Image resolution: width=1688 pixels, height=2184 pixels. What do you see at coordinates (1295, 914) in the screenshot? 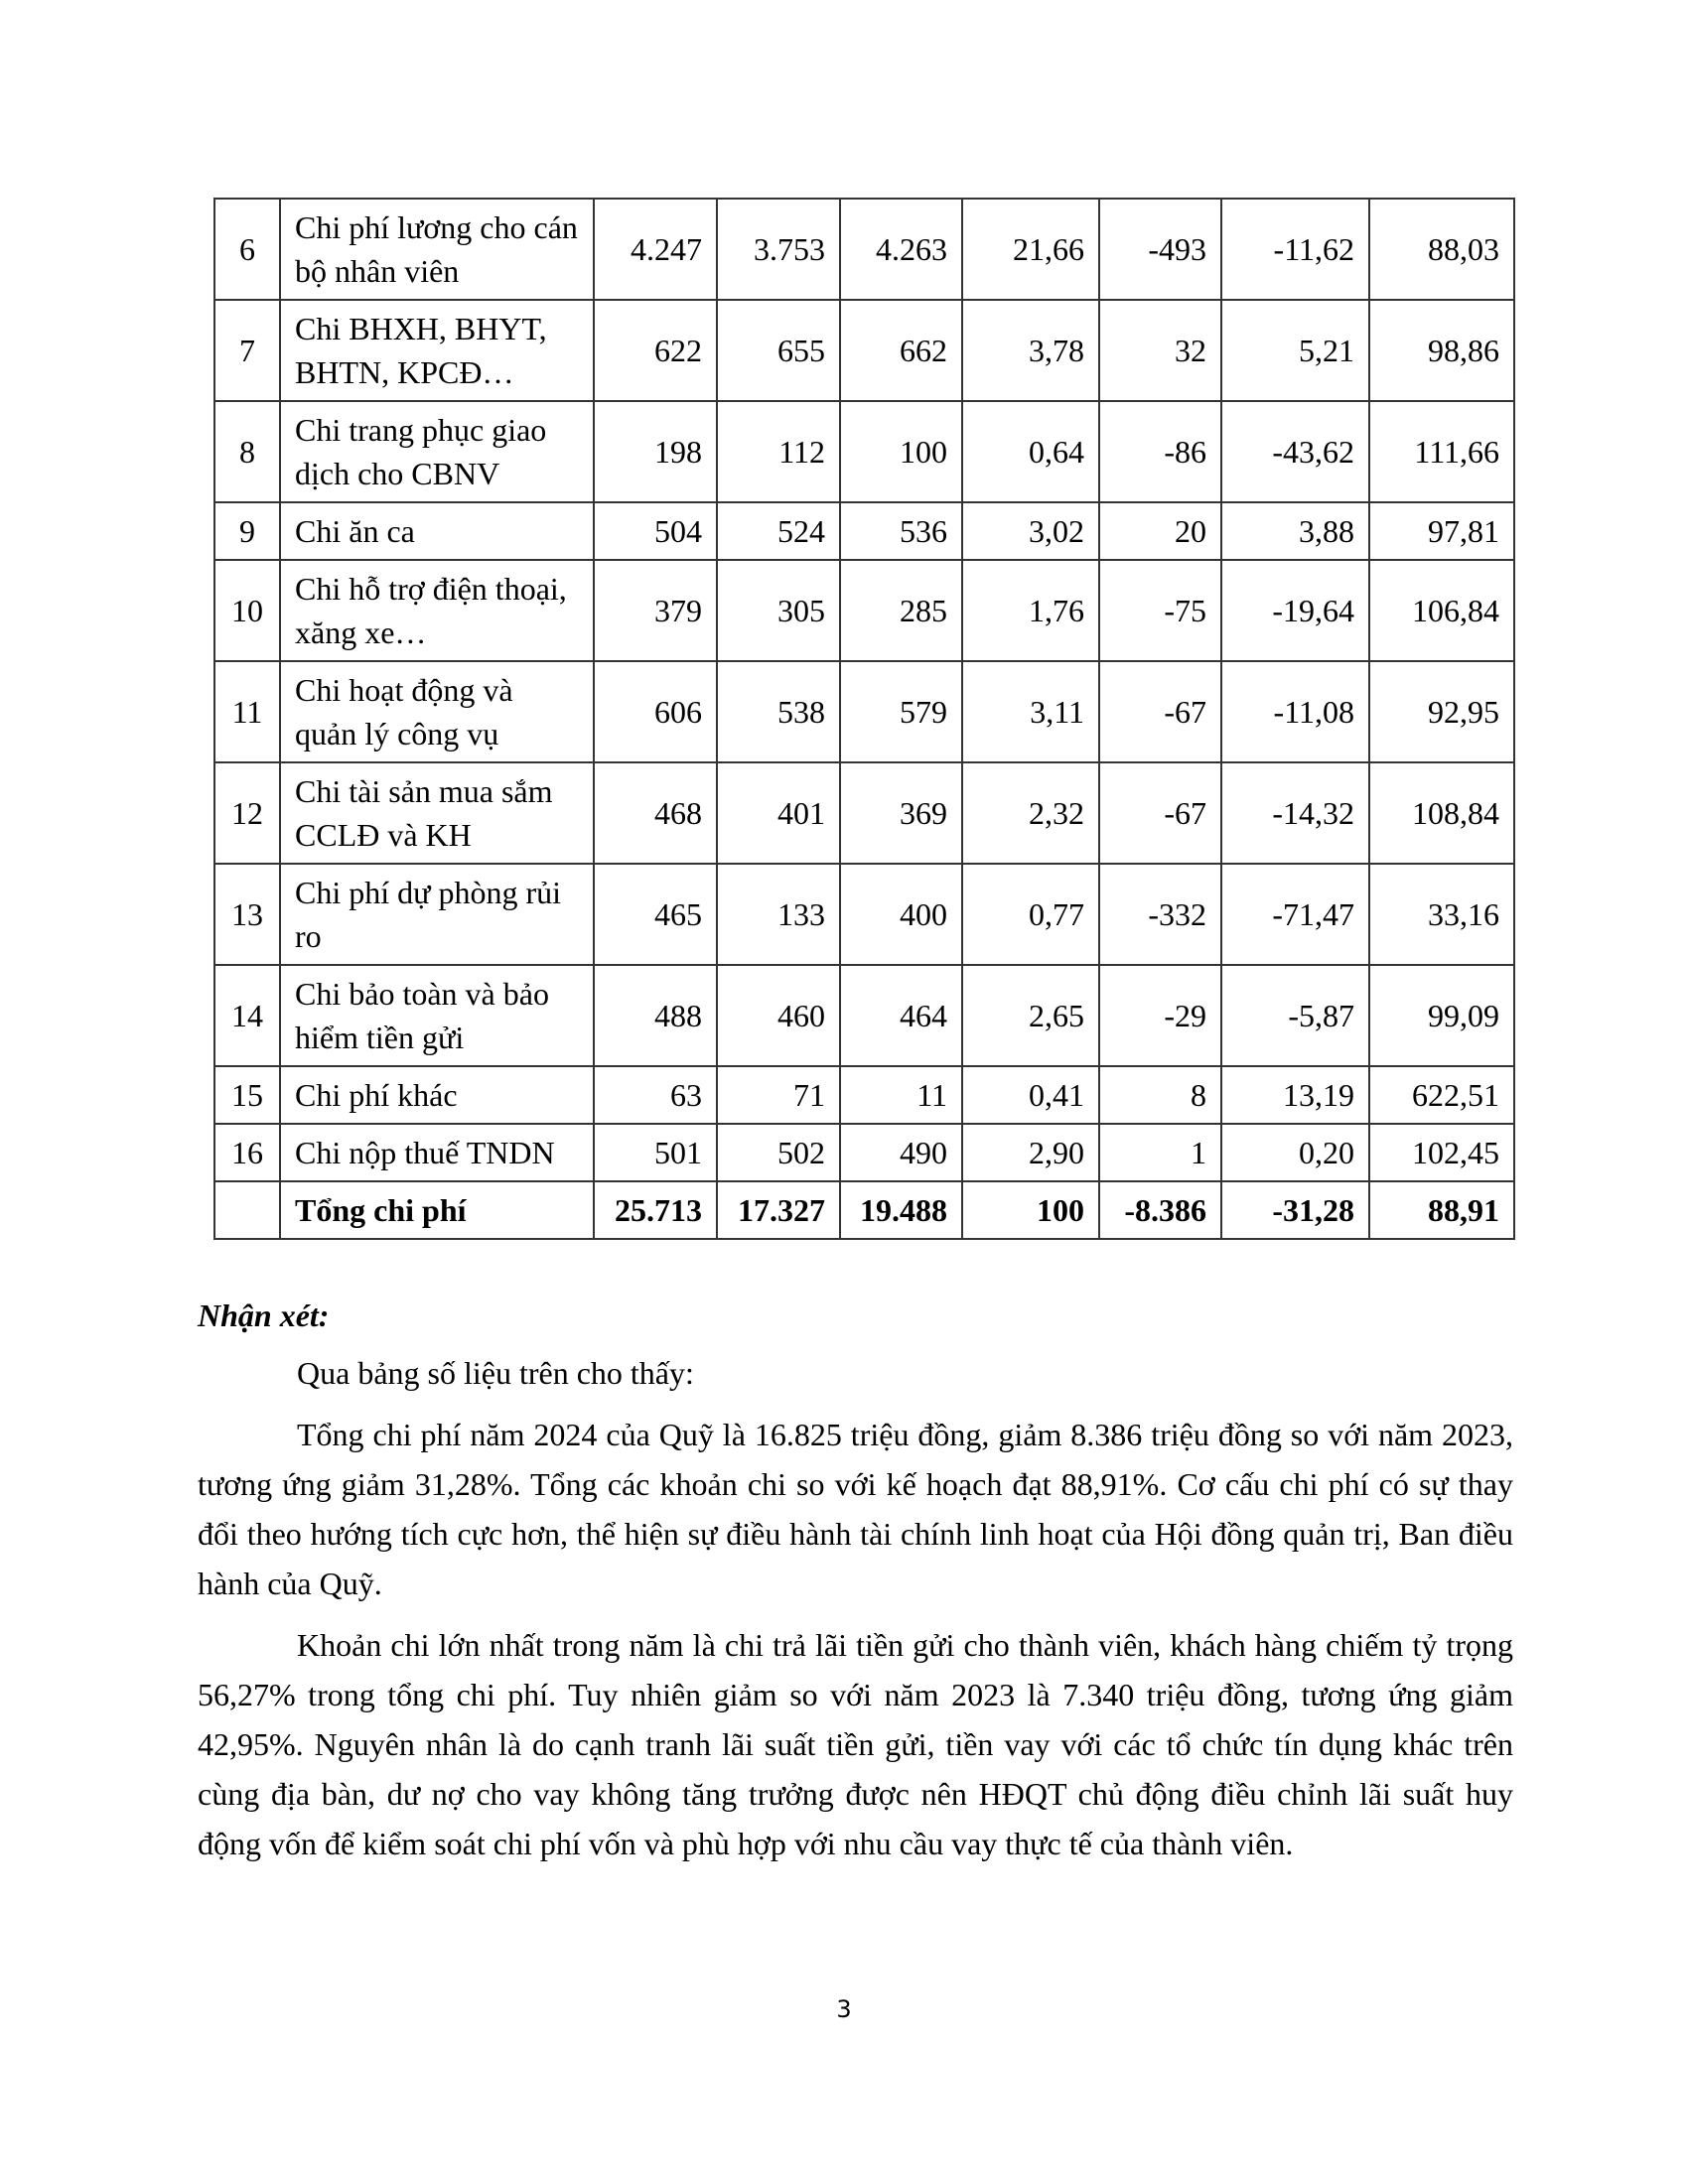
I see `table-cell: -71,47` at bounding box center [1295, 914].